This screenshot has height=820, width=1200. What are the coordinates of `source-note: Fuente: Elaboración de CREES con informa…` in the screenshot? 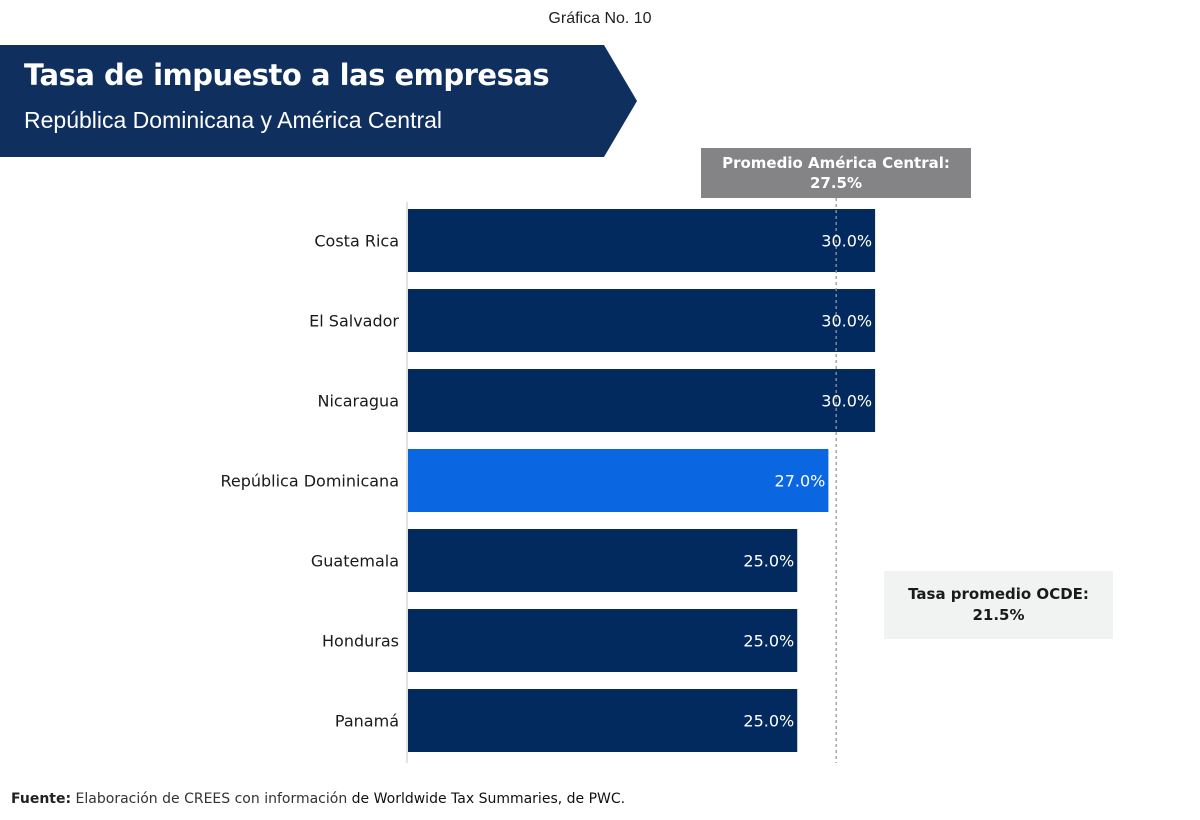 It's located at (318, 799).